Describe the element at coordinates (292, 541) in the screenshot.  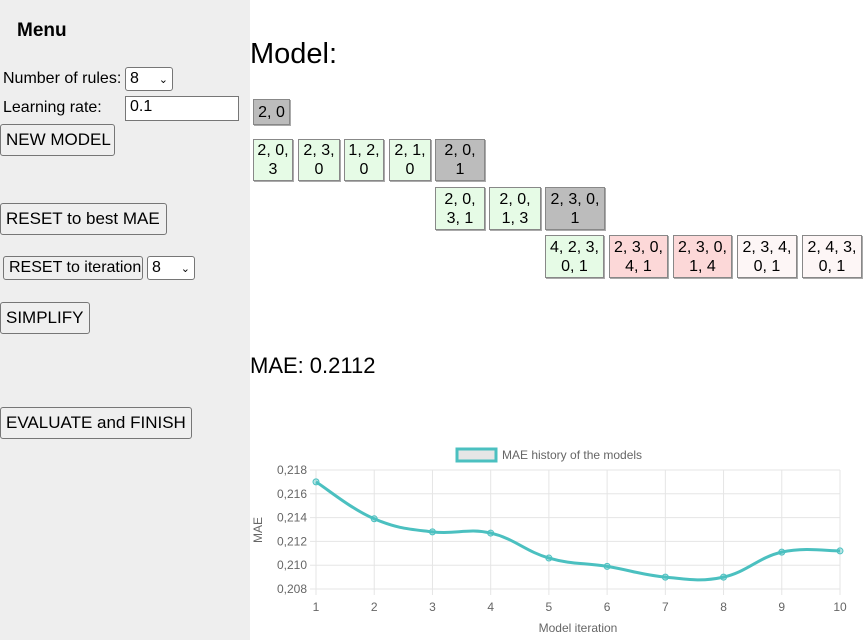
I see `y-tick-label: 0,212` at that location.